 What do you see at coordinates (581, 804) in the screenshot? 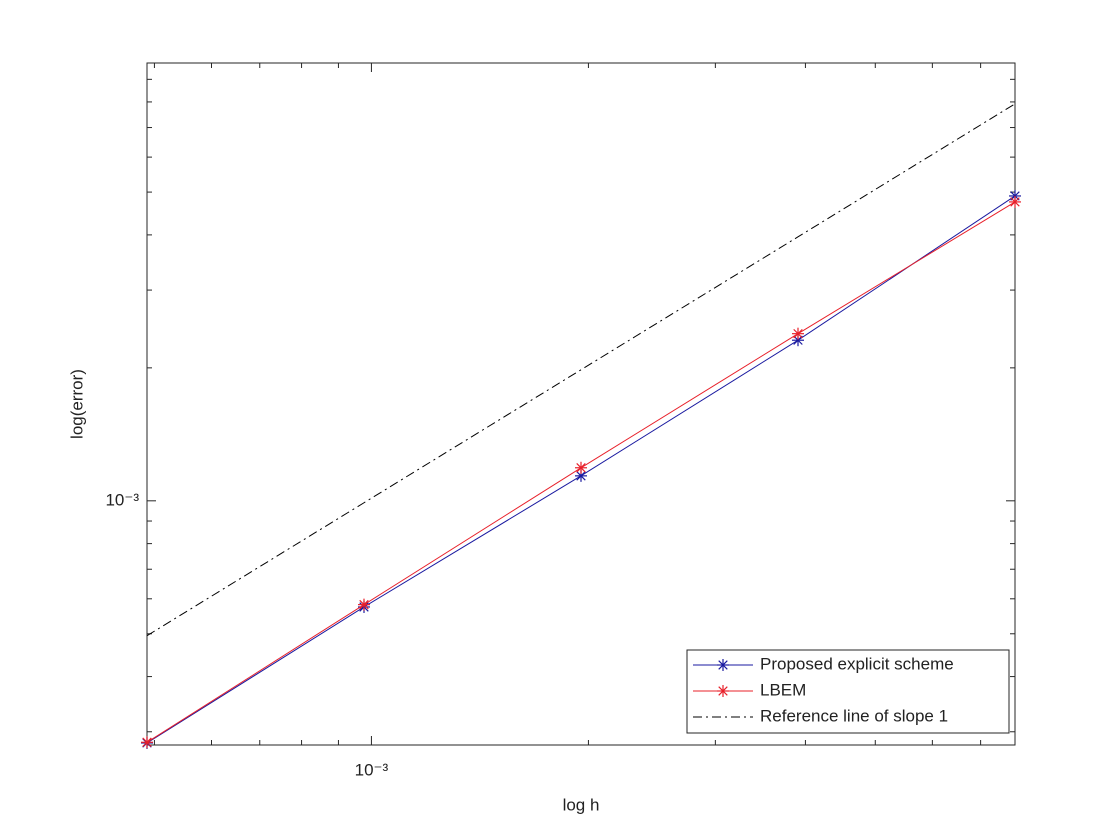
I see `x-axis-label: log h` at bounding box center [581, 804].